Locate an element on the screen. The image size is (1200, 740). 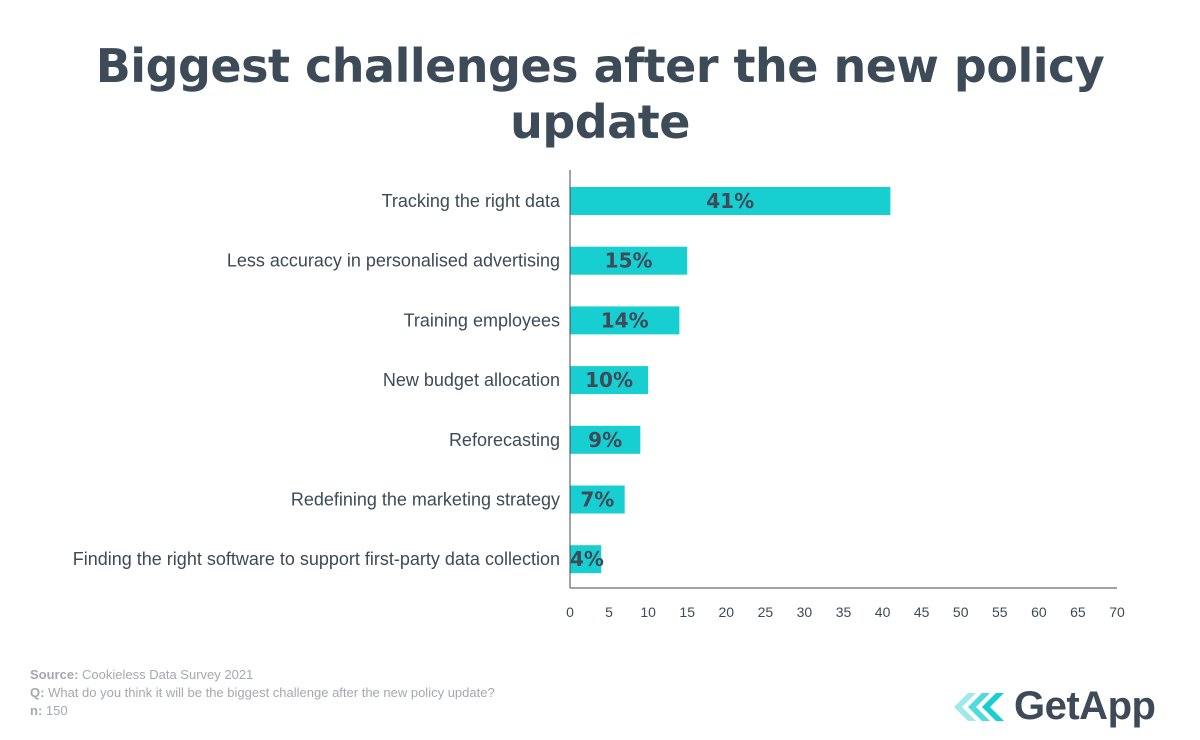
x-tick-label: 30 is located at coordinates (805, 612).